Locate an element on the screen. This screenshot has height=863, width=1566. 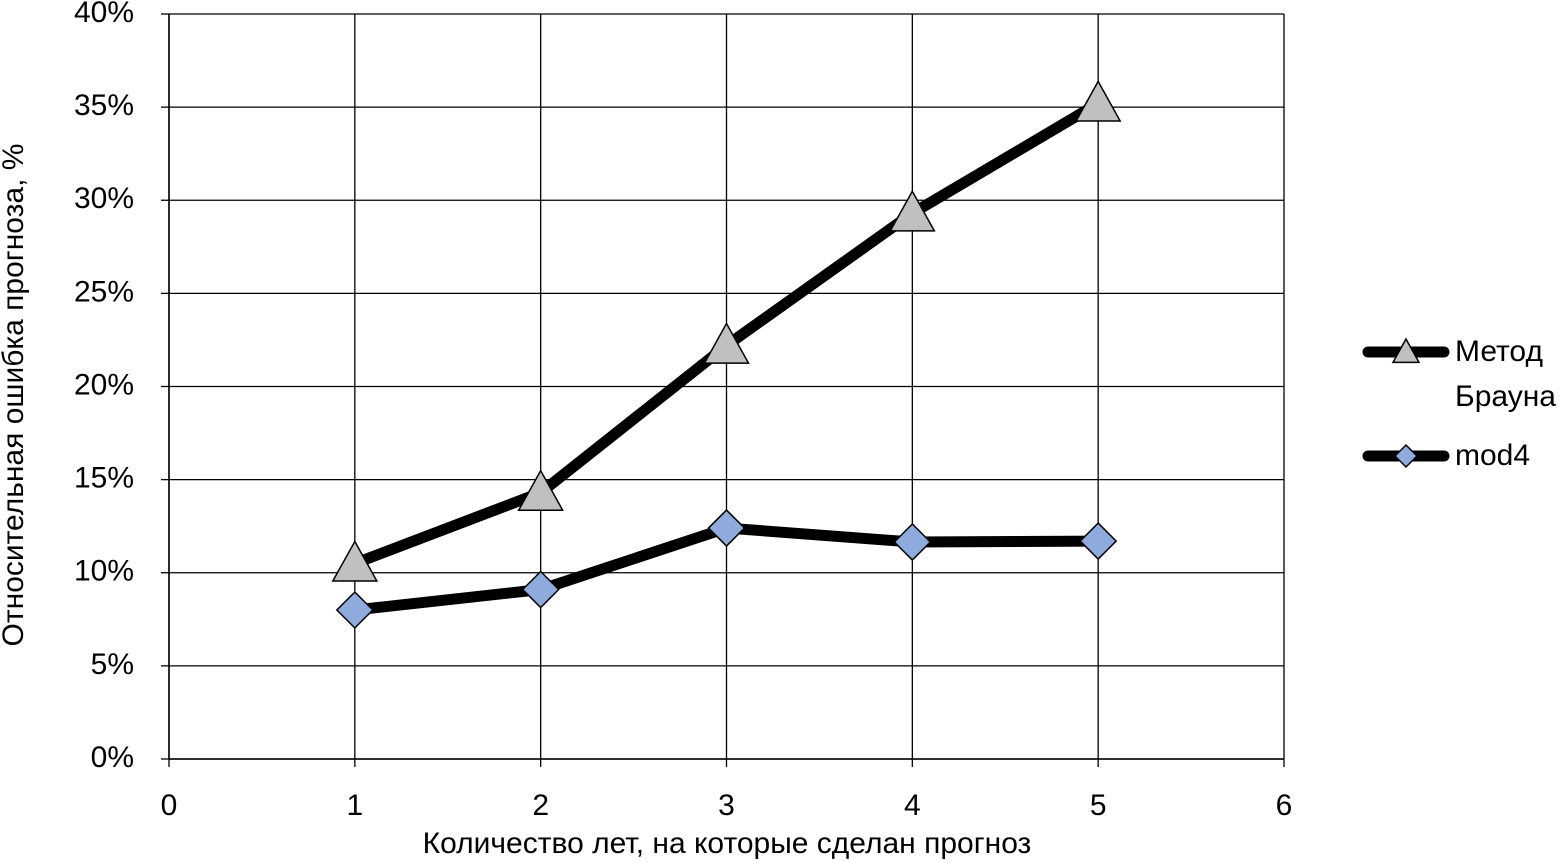
y-tick-label: 5% is located at coordinates (112, 664).